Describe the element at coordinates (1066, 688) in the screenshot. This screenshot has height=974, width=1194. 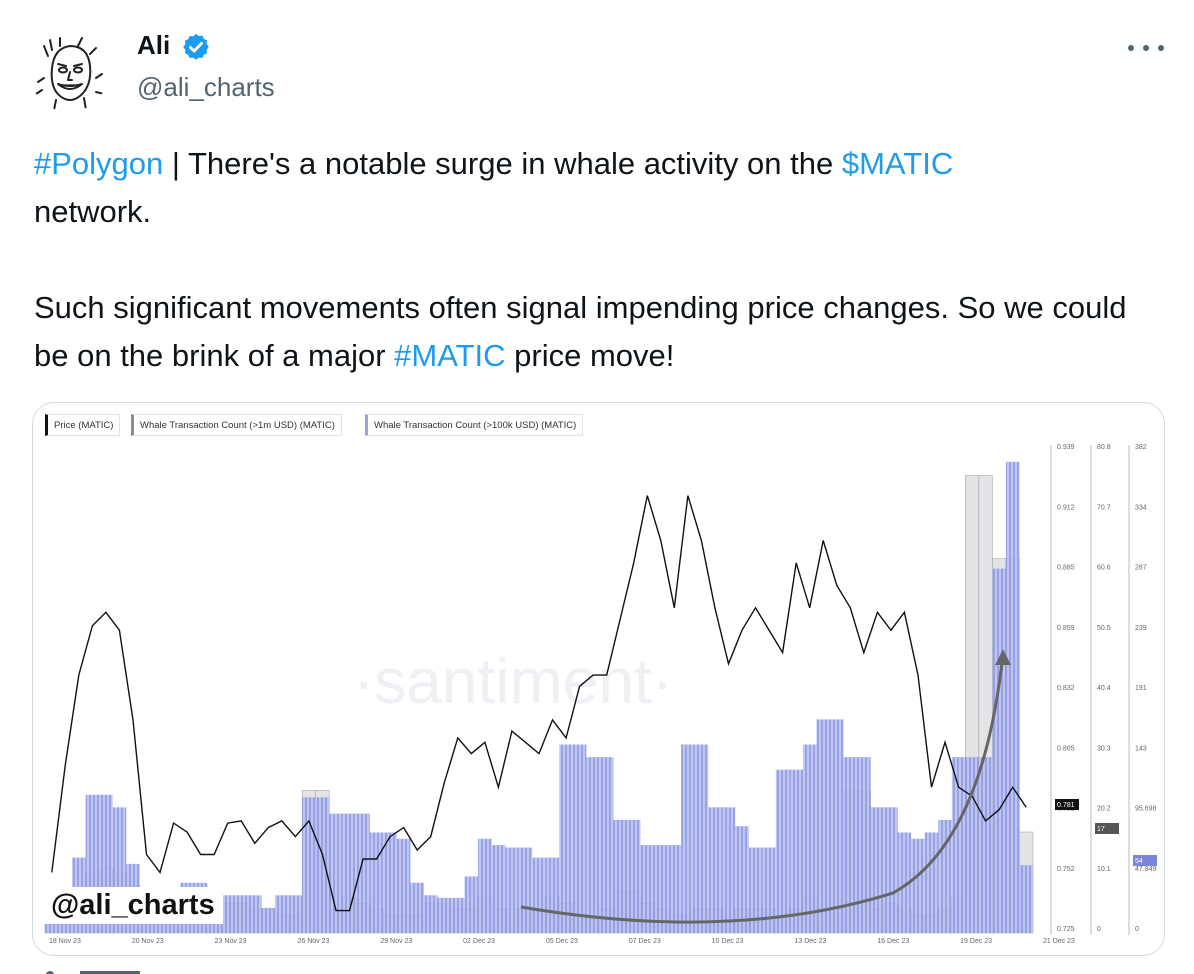
I see `axis-tick-label: 0.832` at that location.